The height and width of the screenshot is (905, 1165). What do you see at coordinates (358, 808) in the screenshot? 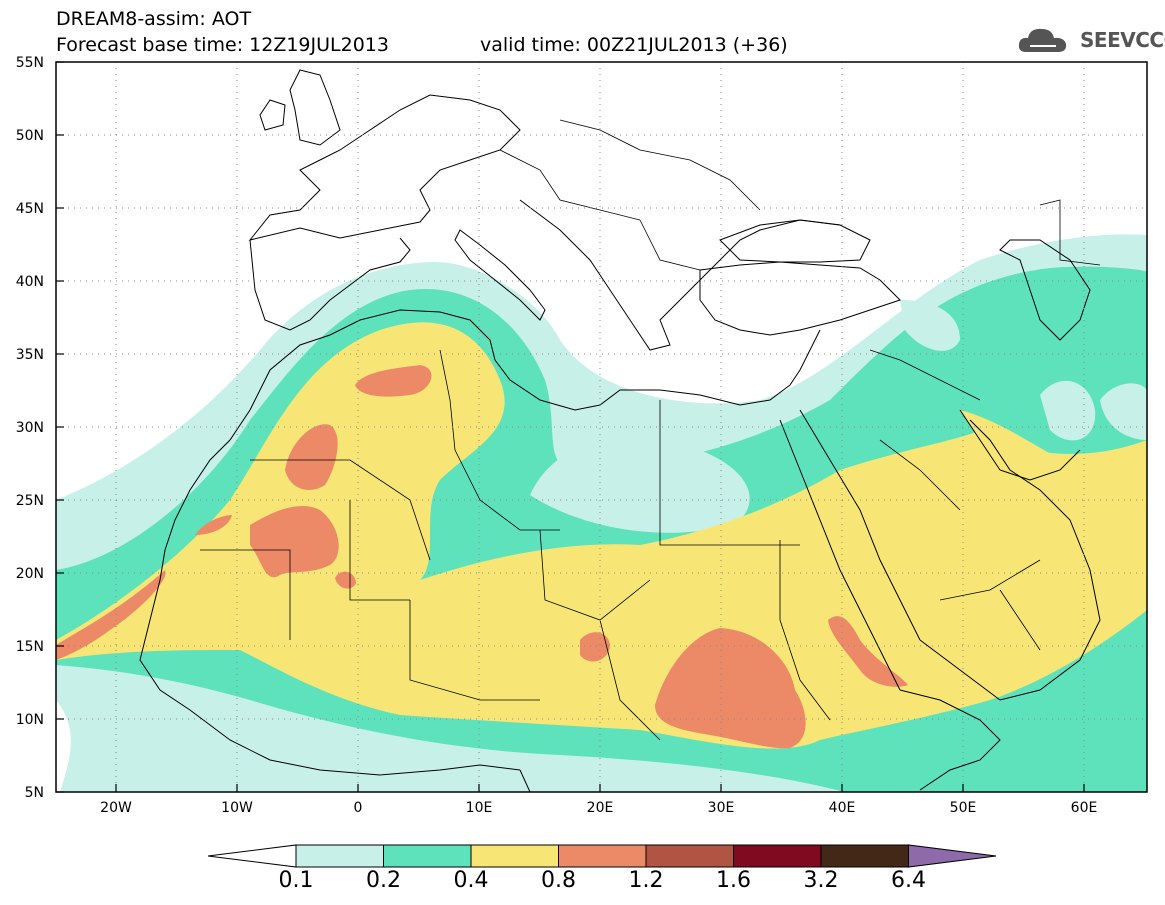
I see `lon-tick-label: 0` at bounding box center [358, 808].